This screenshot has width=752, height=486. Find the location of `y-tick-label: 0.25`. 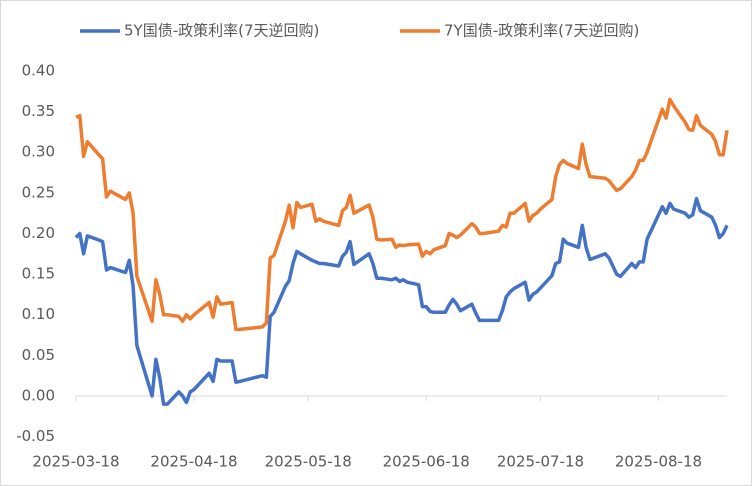

y-tick-label: 0.25 is located at coordinates (38, 192).